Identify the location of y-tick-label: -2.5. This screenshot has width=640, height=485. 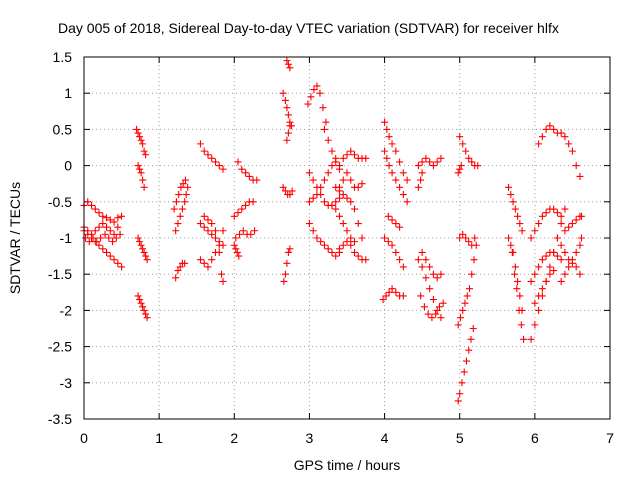
(60, 347).